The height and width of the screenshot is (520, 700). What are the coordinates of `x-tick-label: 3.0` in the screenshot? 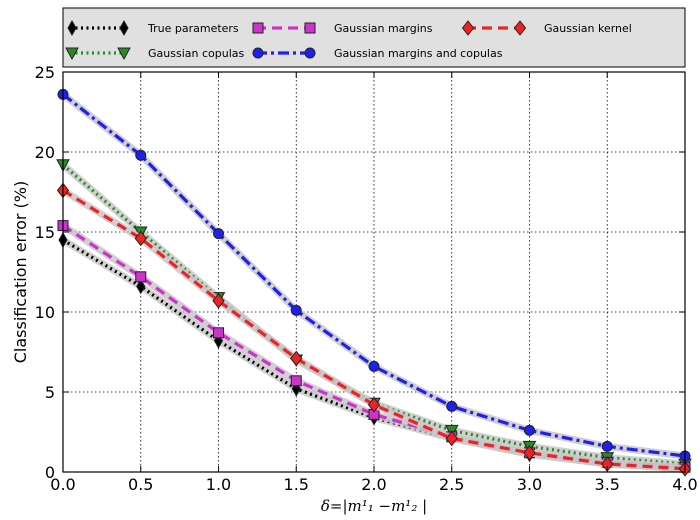 It's located at (529, 484).